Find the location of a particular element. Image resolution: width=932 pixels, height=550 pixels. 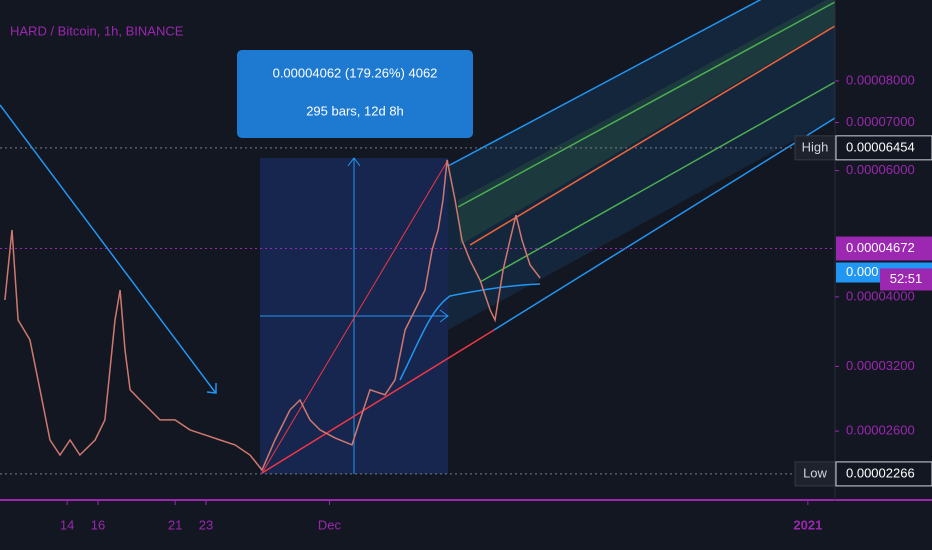

measure-label: 295 bars, 12d 8h is located at coordinates (355, 110).